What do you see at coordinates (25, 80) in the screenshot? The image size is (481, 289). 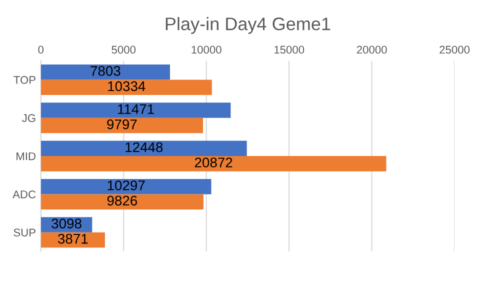 I see `y-tick-label: TOP` at bounding box center [25, 80].